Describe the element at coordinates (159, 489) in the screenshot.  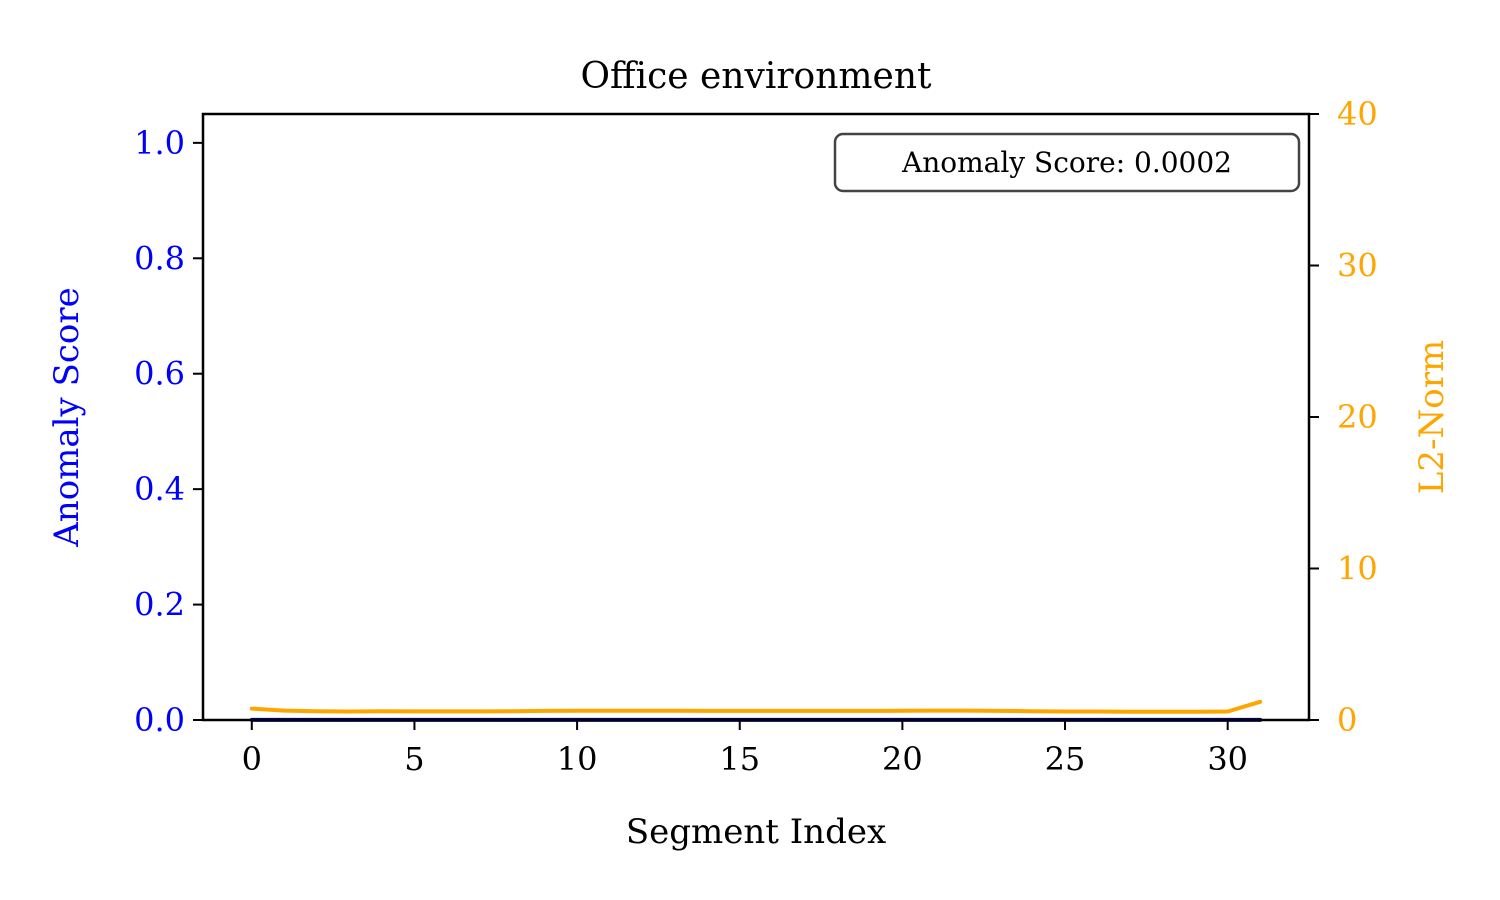
I see `y-left-tick-label: 0.4` at that location.